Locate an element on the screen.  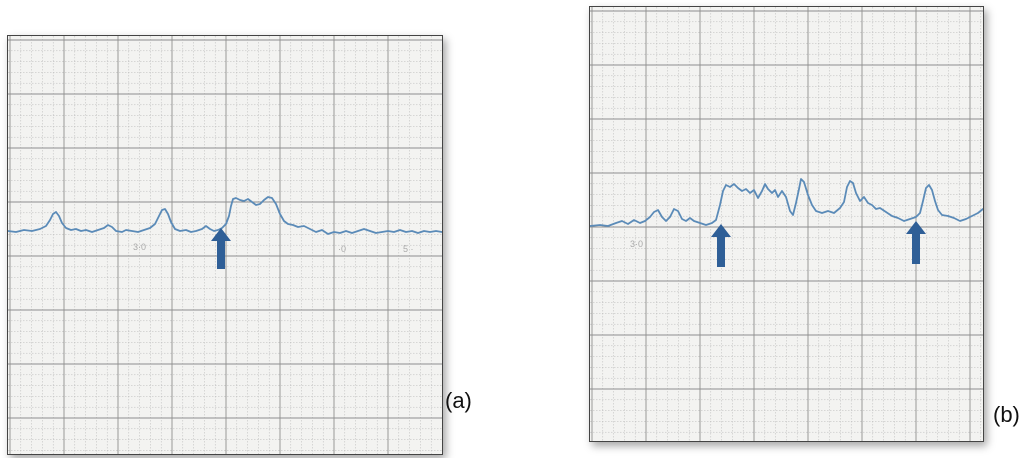
panel-b-trace is located at coordinates (786, 202).